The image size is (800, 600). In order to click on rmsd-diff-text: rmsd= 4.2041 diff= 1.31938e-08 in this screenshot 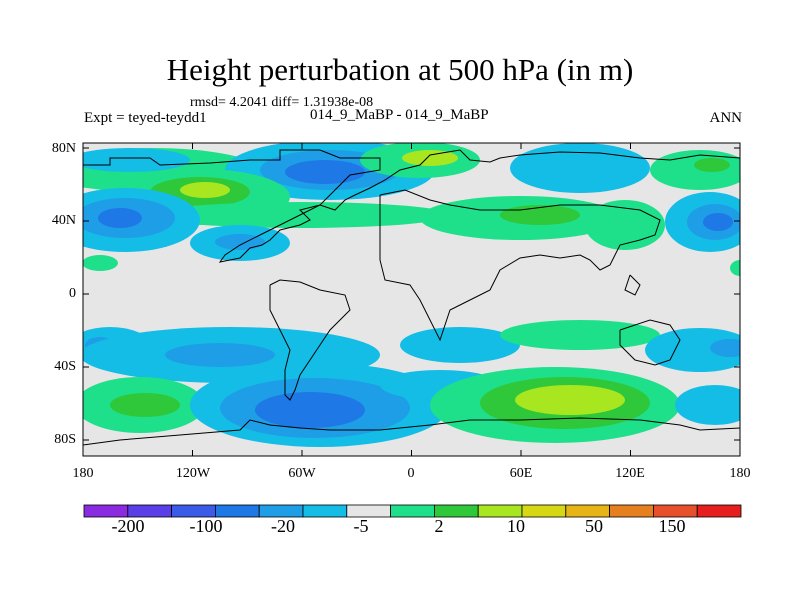, I will do `click(282, 102)`.